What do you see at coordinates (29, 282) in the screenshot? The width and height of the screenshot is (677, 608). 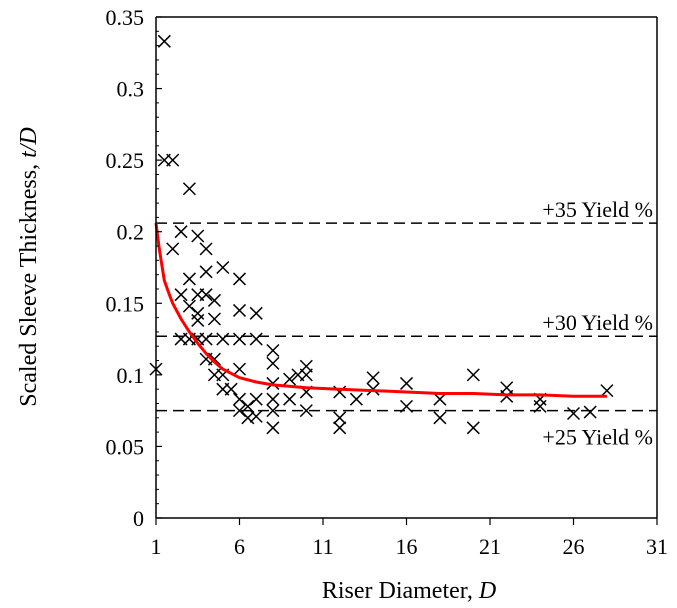 I see `y-axis-title-text: Scaled Sleeve Thickness,` at bounding box center [29, 282].